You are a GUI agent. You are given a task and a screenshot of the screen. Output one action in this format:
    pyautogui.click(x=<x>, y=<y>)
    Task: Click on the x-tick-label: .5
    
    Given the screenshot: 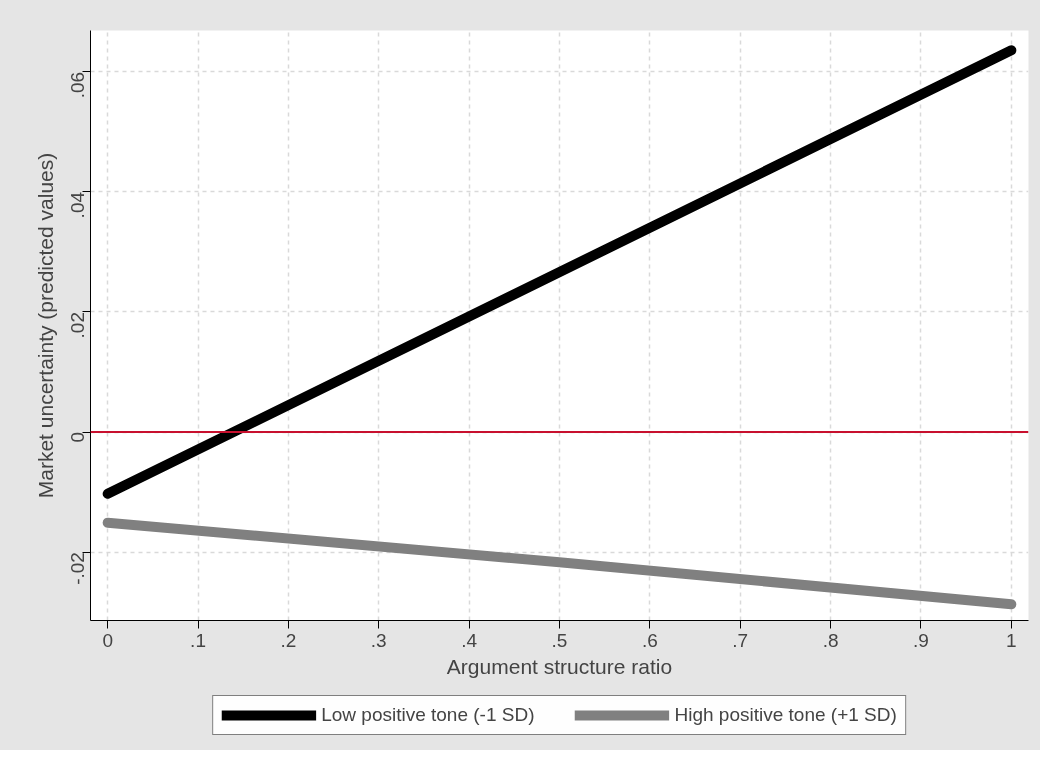 What is the action you would take?
    pyautogui.click(x=559, y=640)
    